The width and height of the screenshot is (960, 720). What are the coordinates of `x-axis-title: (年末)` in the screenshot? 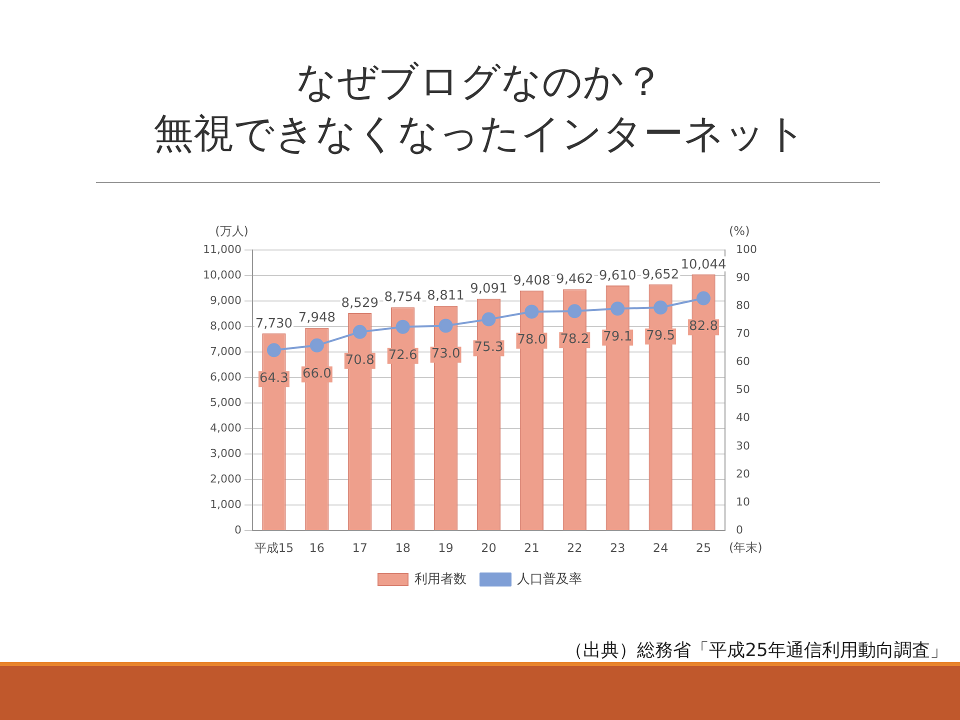 It's located at (745, 547).